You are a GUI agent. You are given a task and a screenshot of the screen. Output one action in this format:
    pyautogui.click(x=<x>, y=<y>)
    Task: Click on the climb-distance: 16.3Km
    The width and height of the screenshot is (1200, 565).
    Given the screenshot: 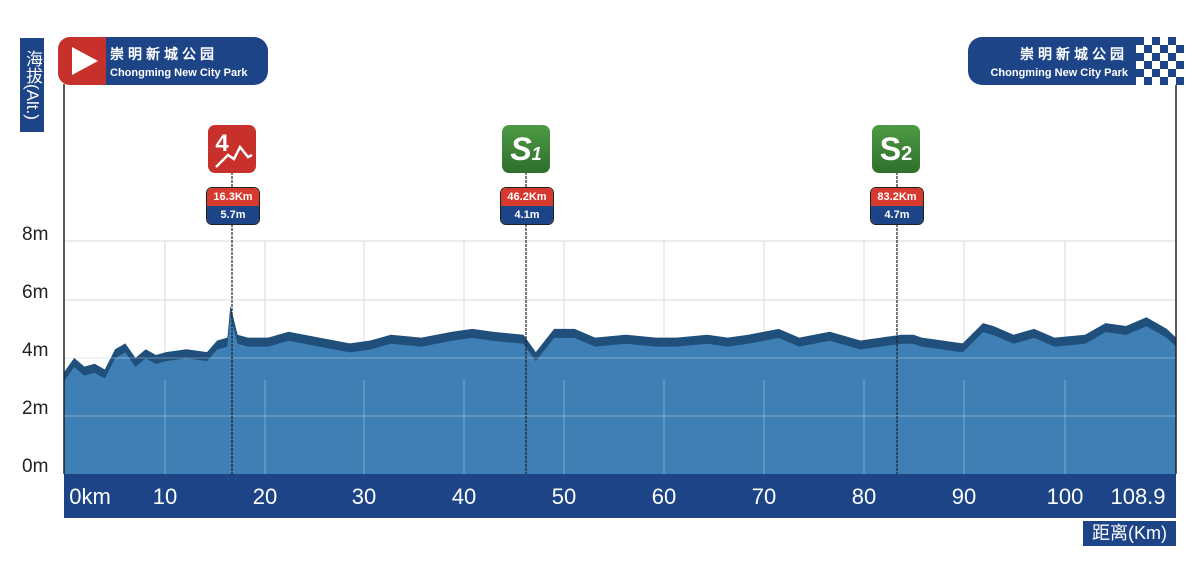 What is the action you would take?
    pyautogui.click(x=233, y=197)
    